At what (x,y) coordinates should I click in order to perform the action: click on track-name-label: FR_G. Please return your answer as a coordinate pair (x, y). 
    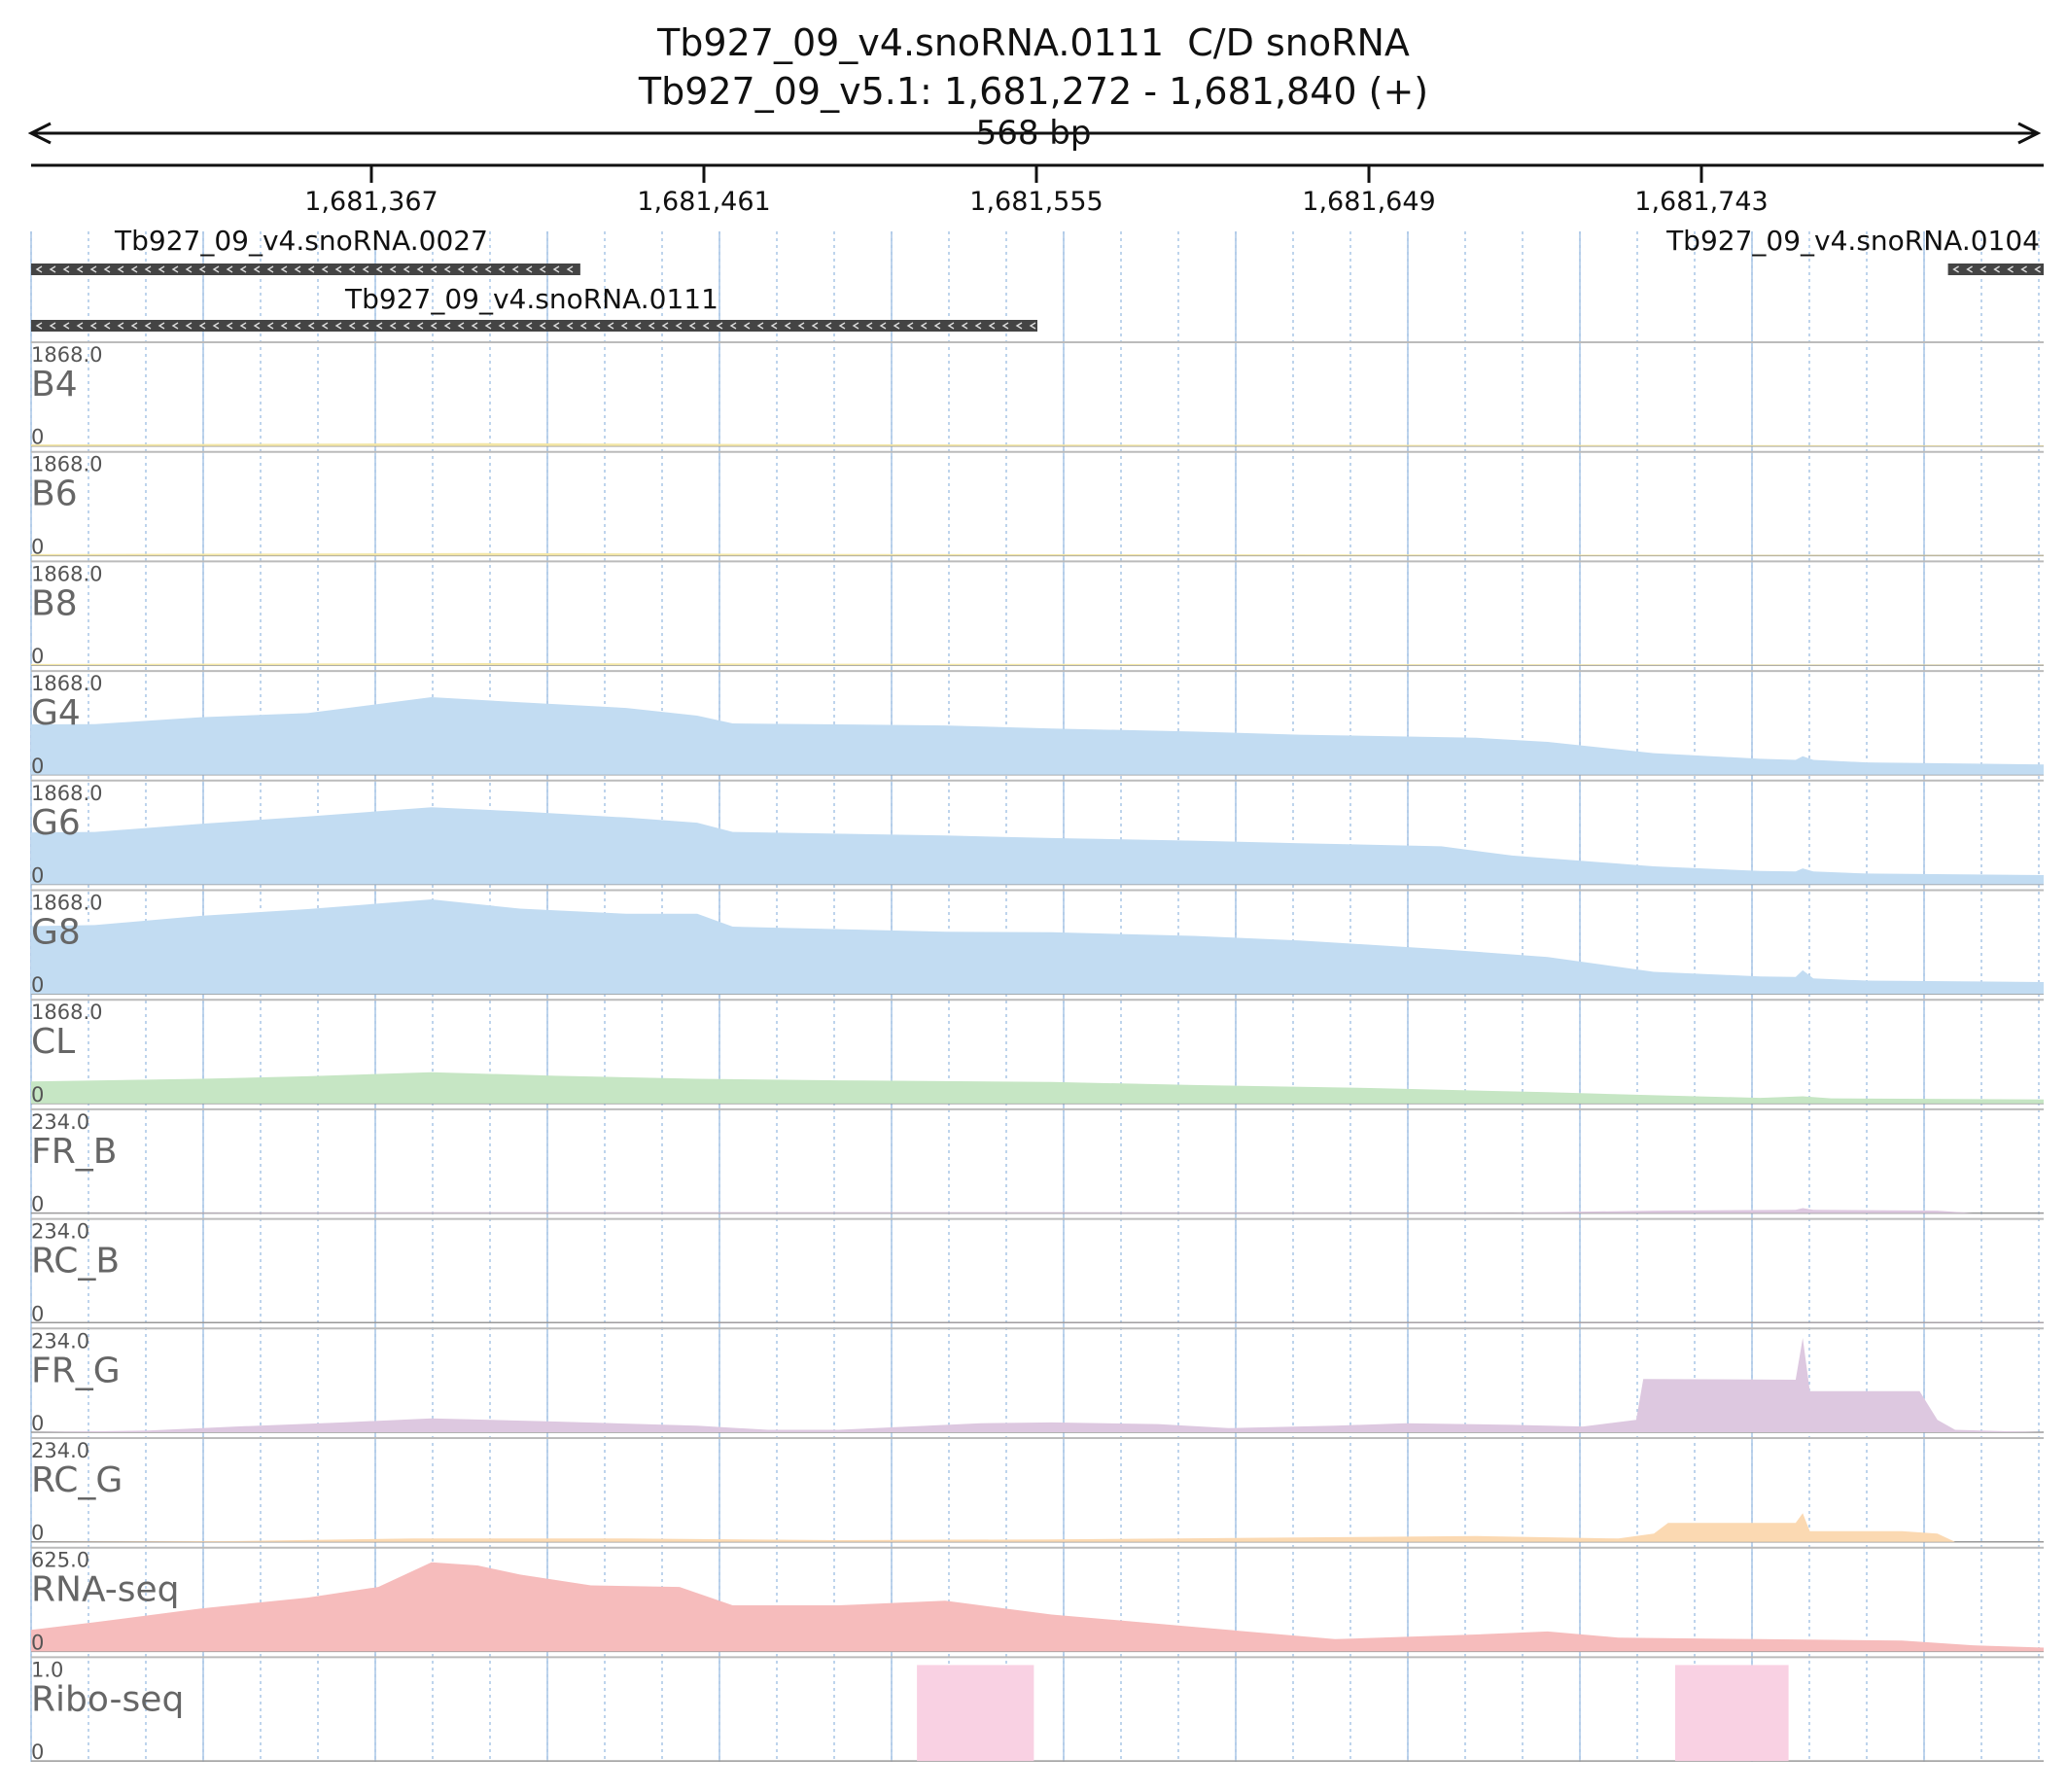
    Looking at the image, I should click on (76, 1370).